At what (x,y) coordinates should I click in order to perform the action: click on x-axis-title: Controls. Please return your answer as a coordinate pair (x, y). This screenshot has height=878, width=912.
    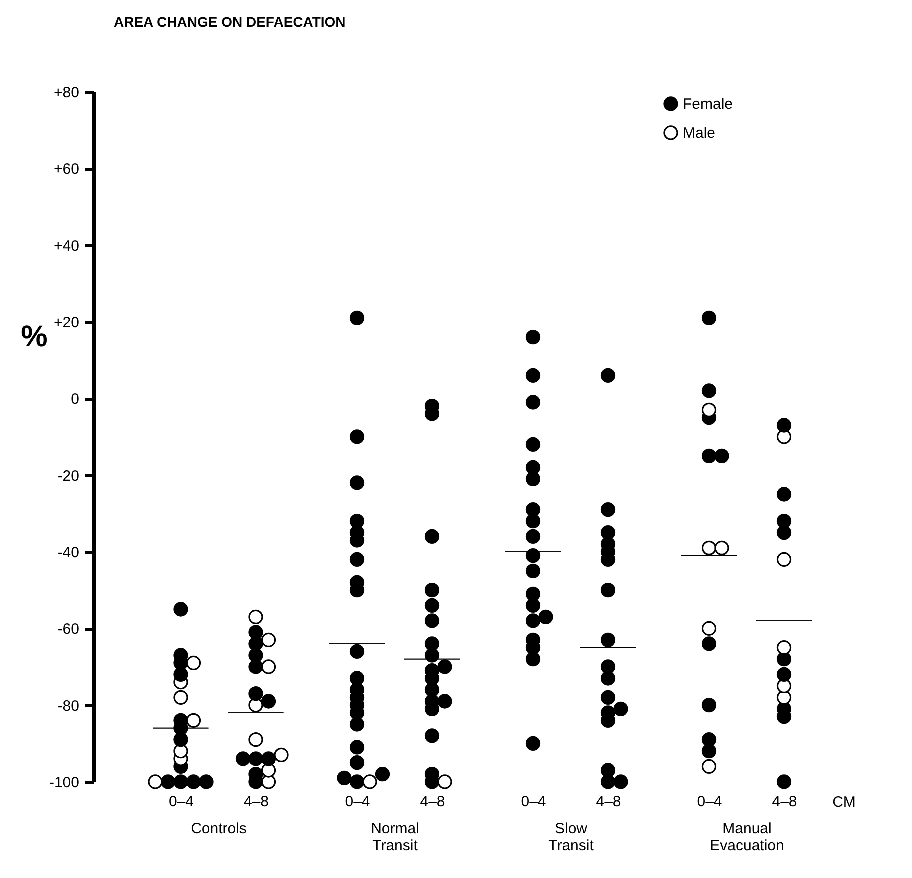
    Looking at the image, I should click on (219, 829).